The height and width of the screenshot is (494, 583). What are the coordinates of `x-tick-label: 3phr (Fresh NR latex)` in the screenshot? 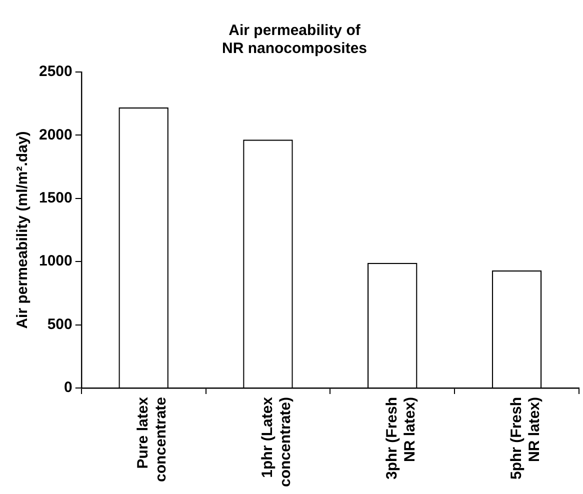 It's located at (401, 438).